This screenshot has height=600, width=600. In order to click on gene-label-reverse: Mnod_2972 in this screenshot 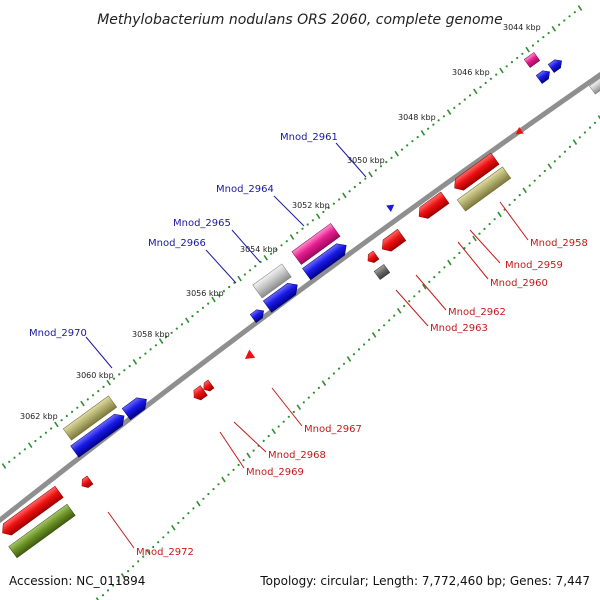, I will do `click(165, 552)`.